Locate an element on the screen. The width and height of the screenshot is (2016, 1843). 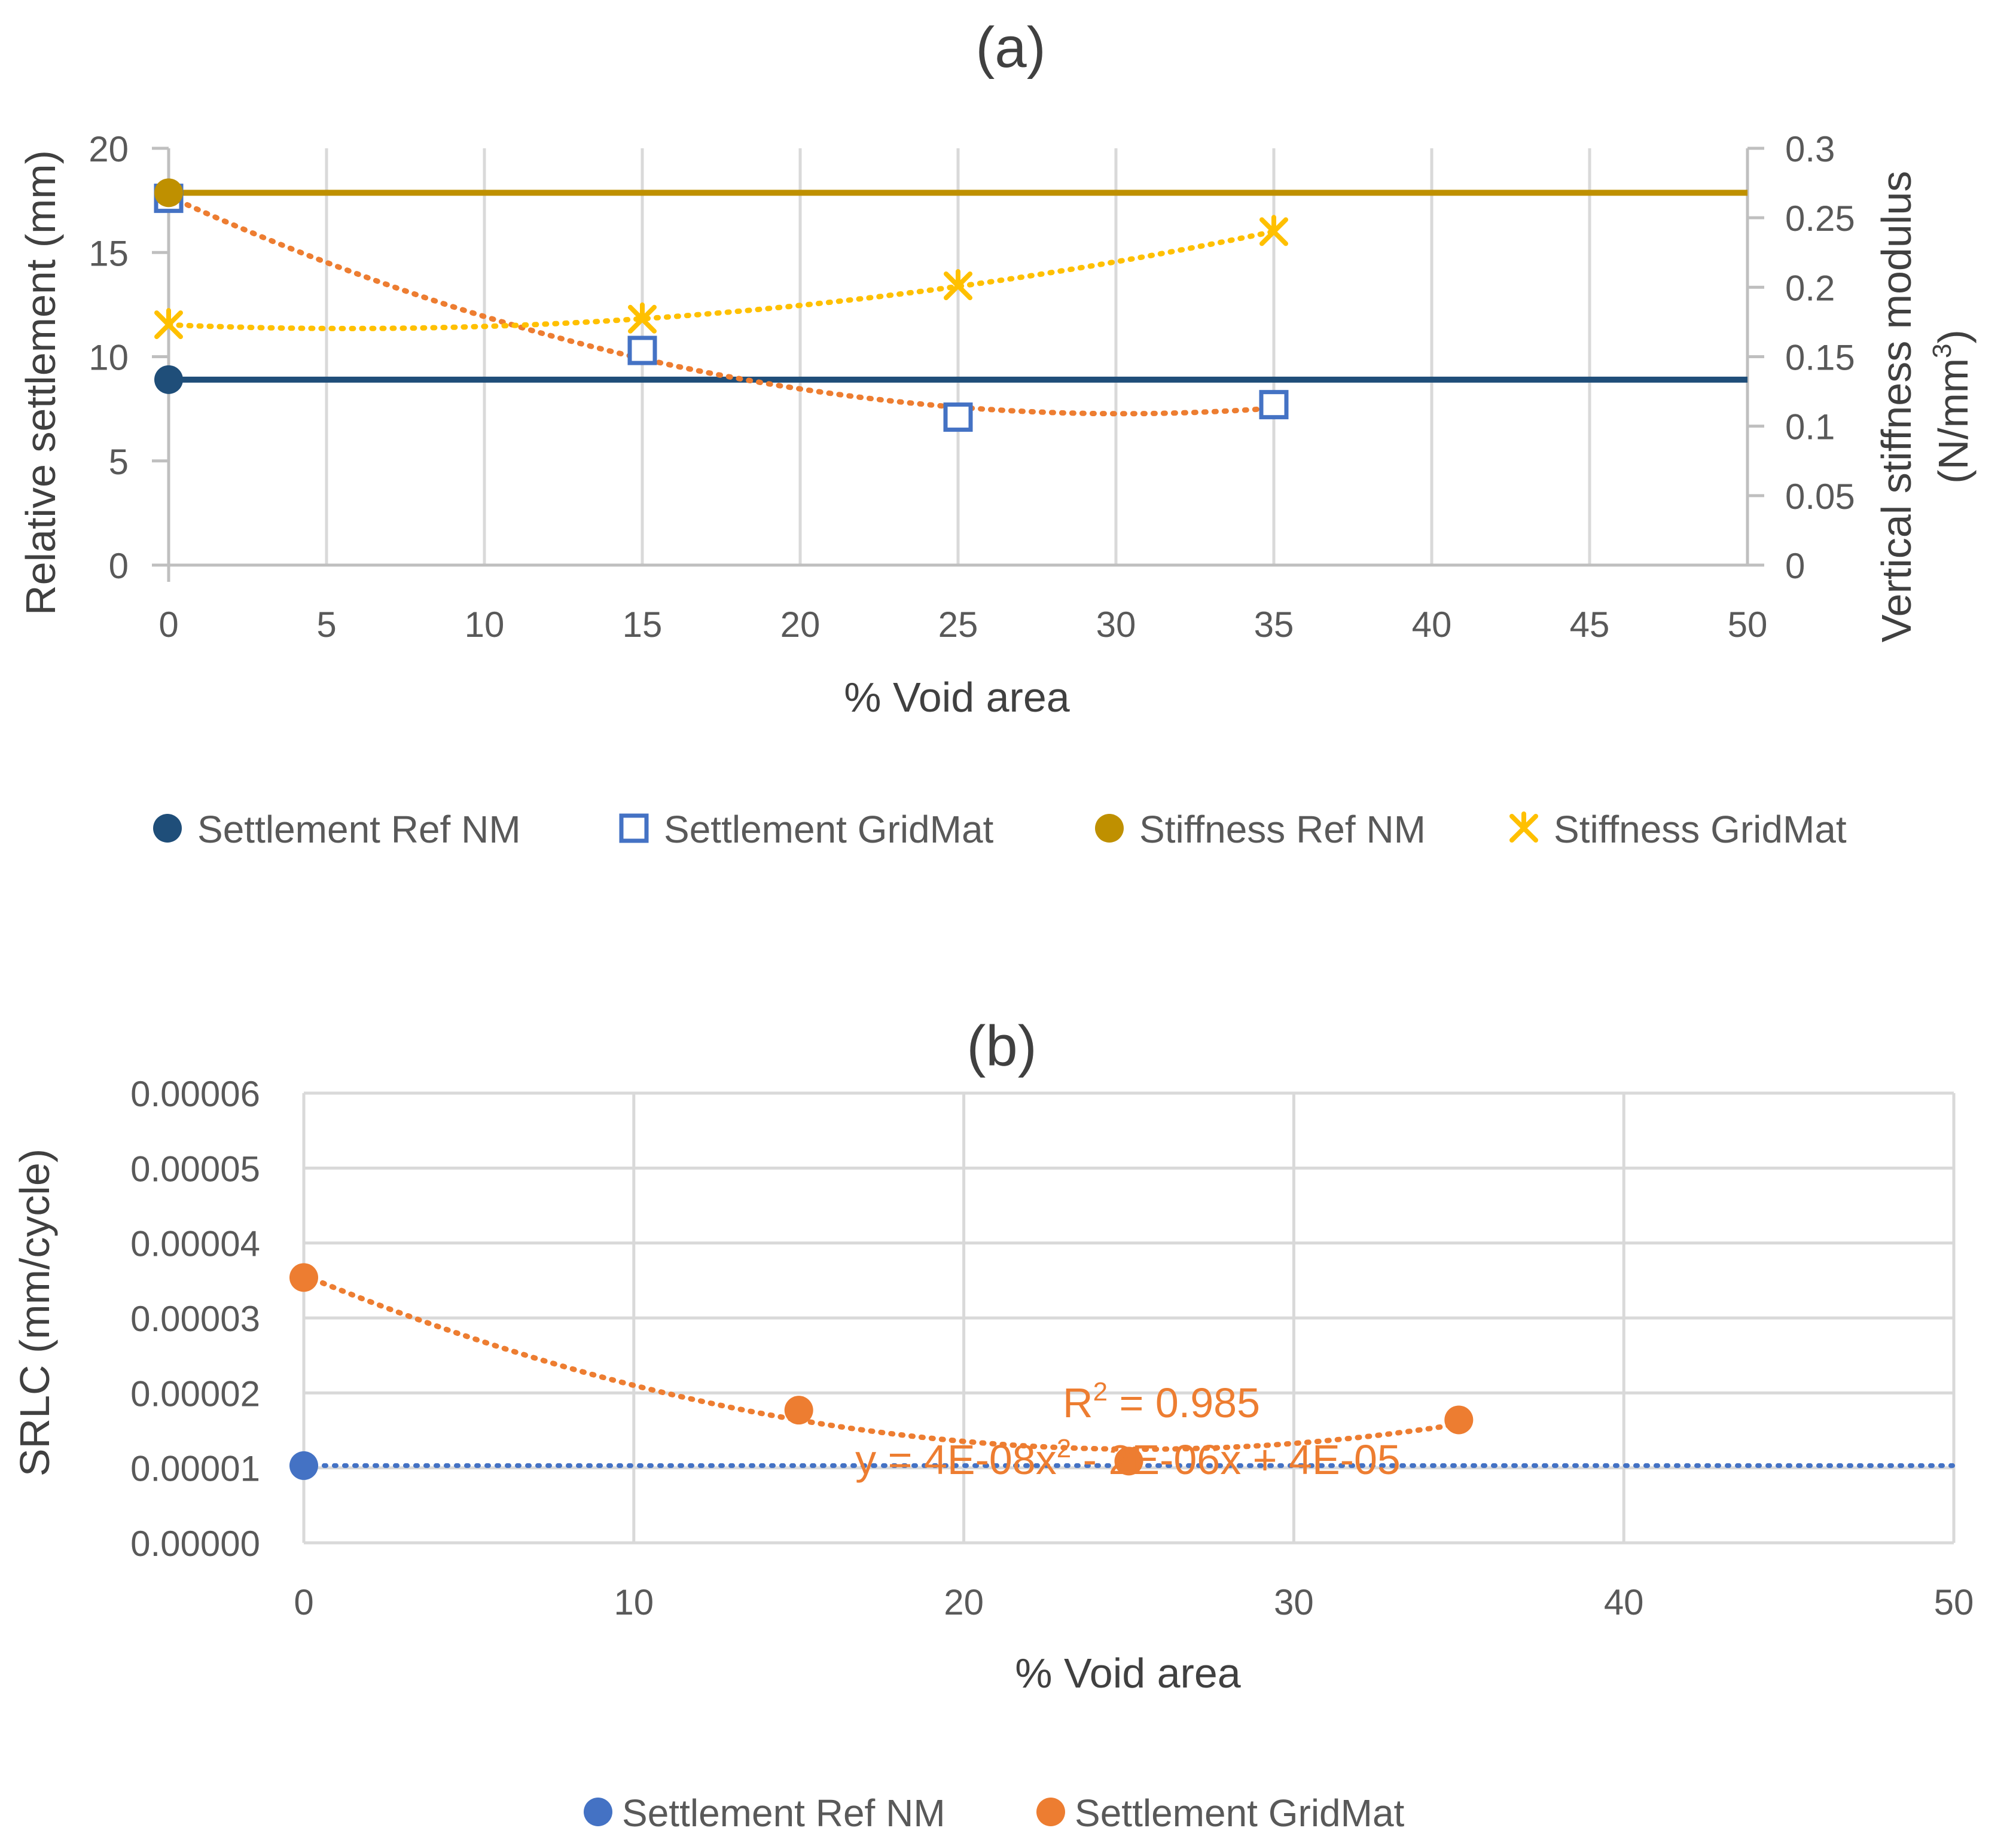
chart-a-y2-tick-labels: 0 0.05 0.1 0.15 0.2 0.25 0.3 is located at coordinates (1820, 357).